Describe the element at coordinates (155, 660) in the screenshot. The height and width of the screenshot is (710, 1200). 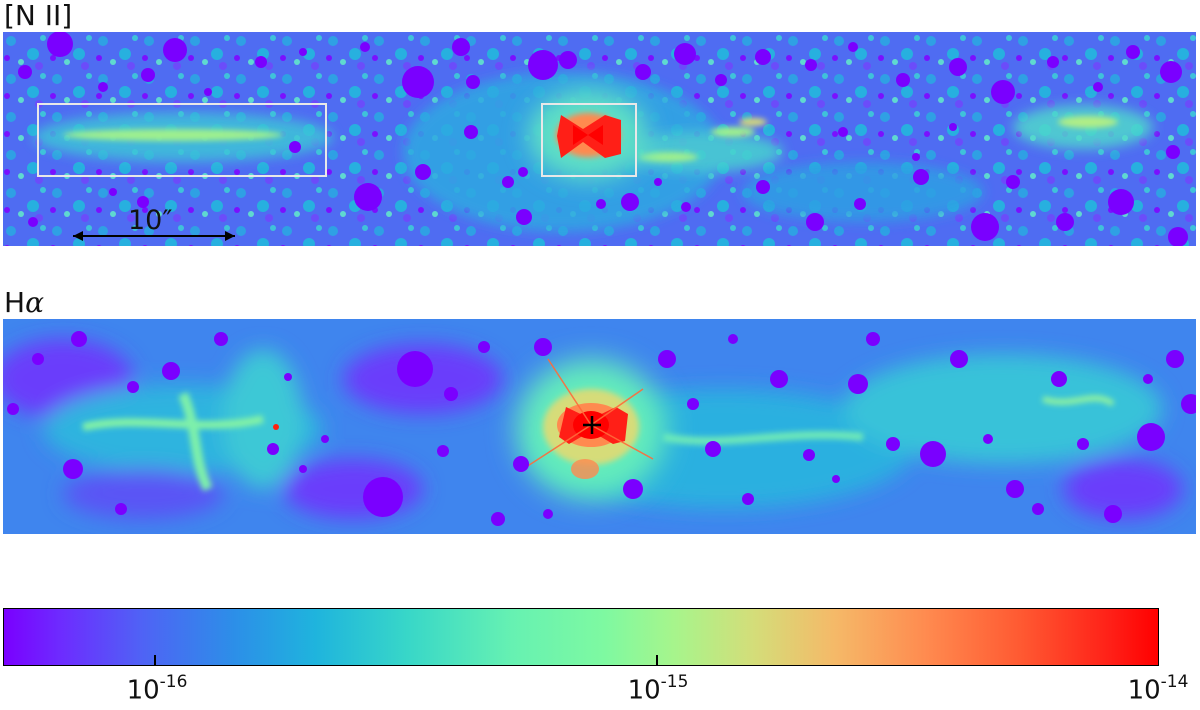
I see `colorbar-tick-minus16` at that location.